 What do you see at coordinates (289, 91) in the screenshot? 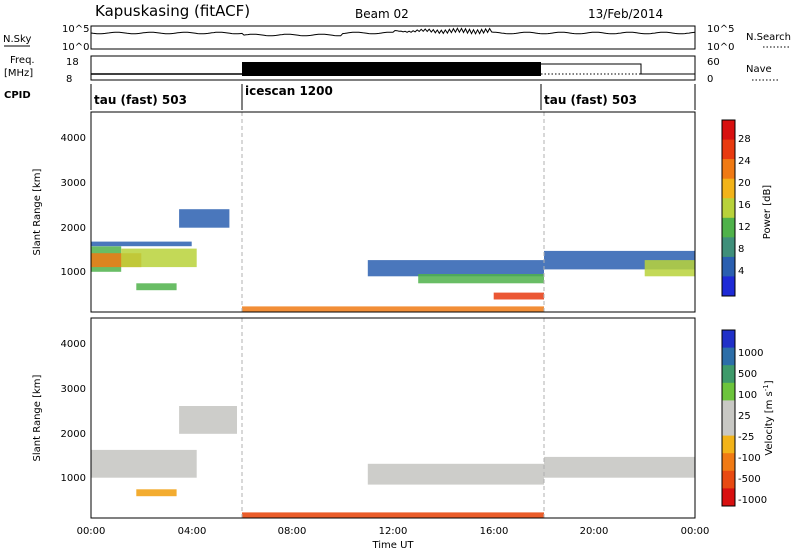
I see `cpid-segment-2: icescan 1200` at bounding box center [289, 91].